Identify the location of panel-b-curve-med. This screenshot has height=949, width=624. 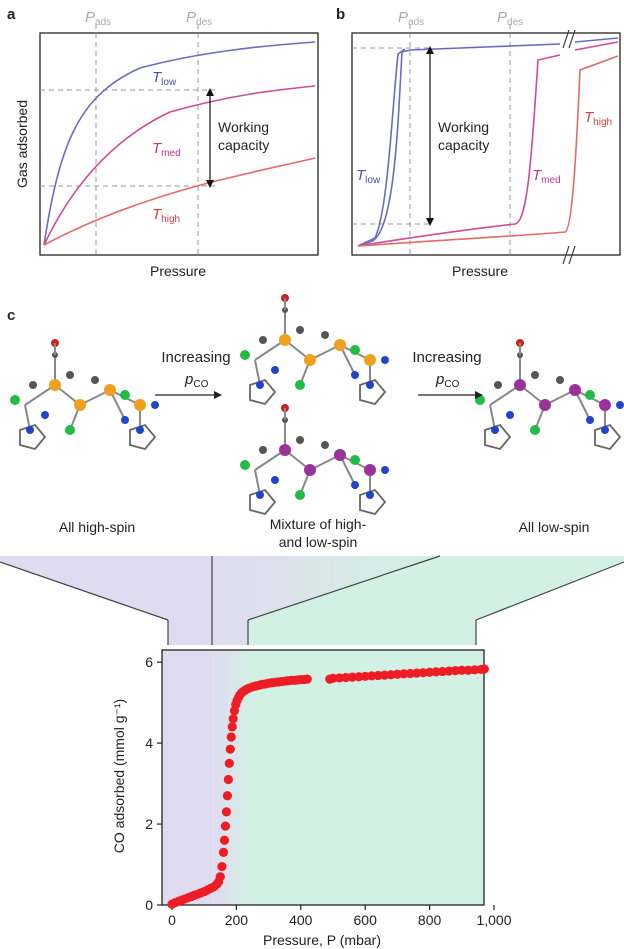
(459, 150).